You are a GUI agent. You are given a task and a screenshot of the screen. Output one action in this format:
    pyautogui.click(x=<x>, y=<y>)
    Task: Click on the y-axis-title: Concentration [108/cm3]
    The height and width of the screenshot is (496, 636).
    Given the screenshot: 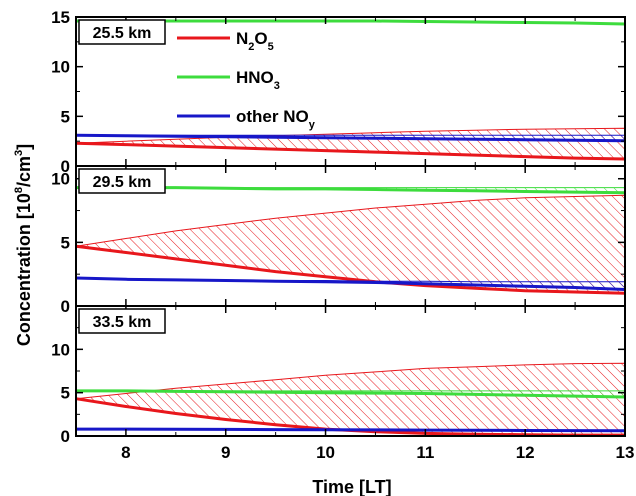 What is the action you would take?
    pyautogui.click(x=23, y=245)
    